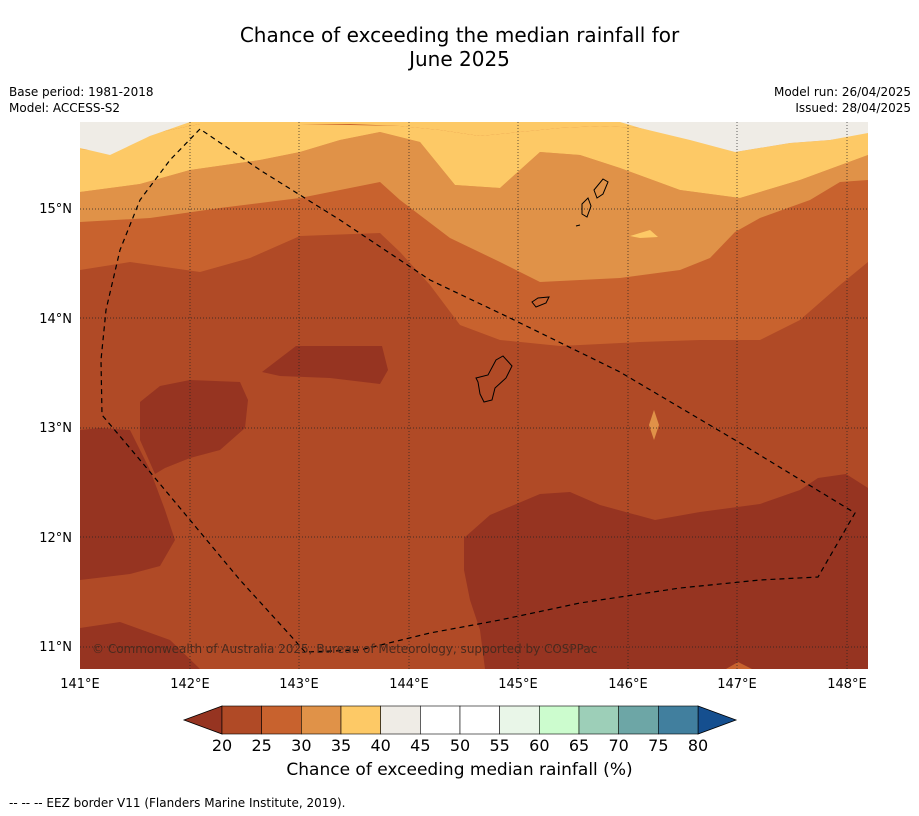 This screenshot has height=816, width=919. What do you see at coordinates (140, 645) in the screenshot?
I see `below-20-southwest` at bounding box center [140, 645].